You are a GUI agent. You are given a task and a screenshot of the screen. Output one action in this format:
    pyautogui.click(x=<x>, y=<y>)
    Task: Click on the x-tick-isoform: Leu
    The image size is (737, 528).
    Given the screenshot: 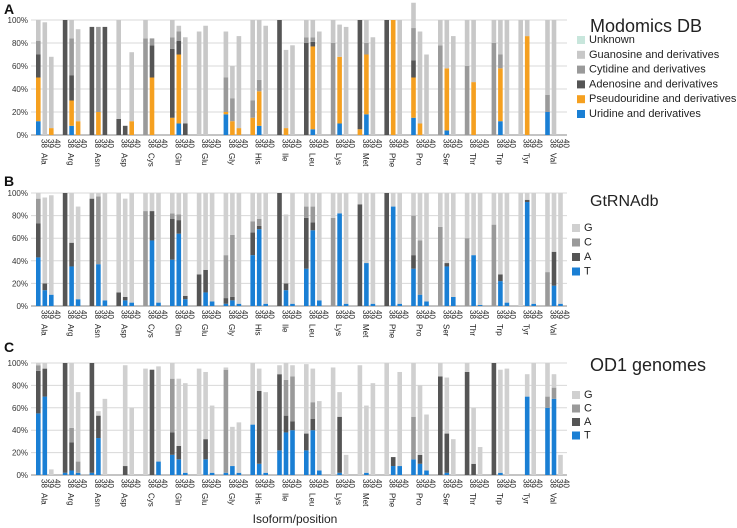 What is the action you would take?
    pyautogui.click(x=311, y=159)
    